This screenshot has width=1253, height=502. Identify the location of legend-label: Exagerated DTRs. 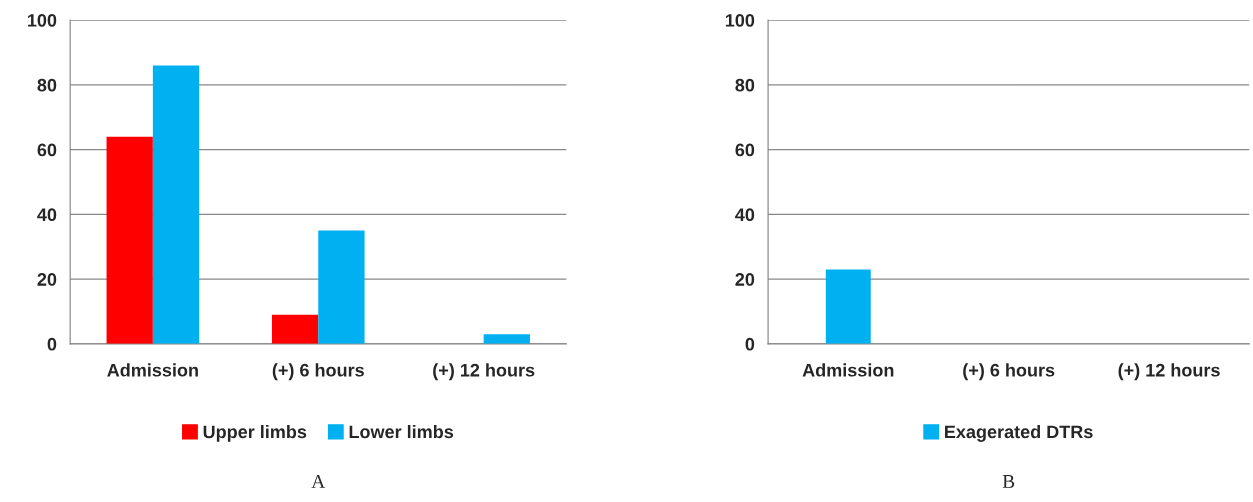
(1019, 433).